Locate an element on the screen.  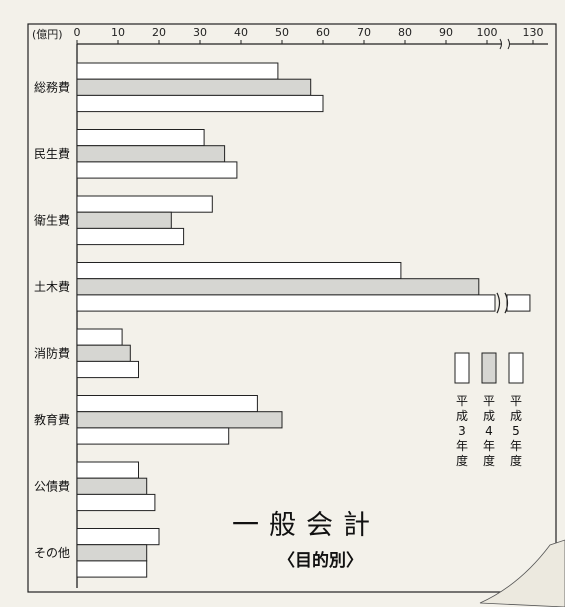
category-label: 土木費 is located at coordinates (52, 286).